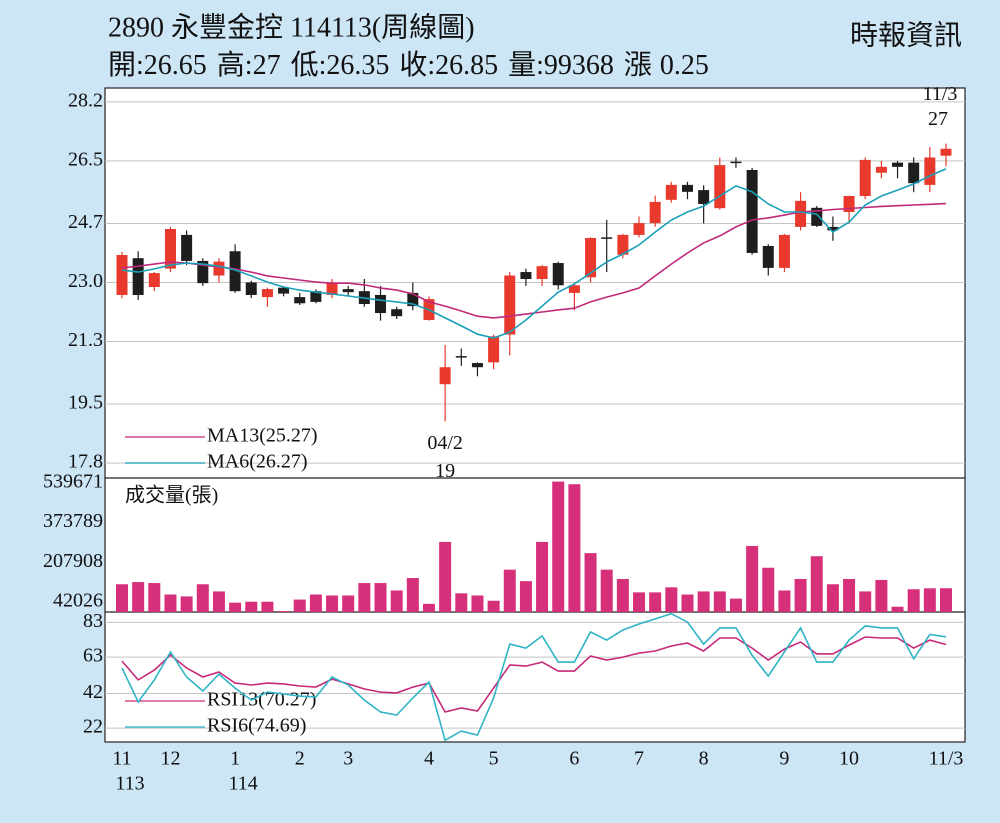 This screenshot has height=823, width=1000. Describe the element at coordinates (73, 521) in the screenshot. I see `y-tick-label: 373789` at that location.